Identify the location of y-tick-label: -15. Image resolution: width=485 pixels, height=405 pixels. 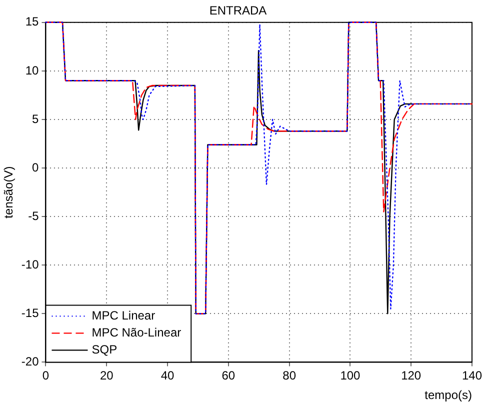
(30, 313).